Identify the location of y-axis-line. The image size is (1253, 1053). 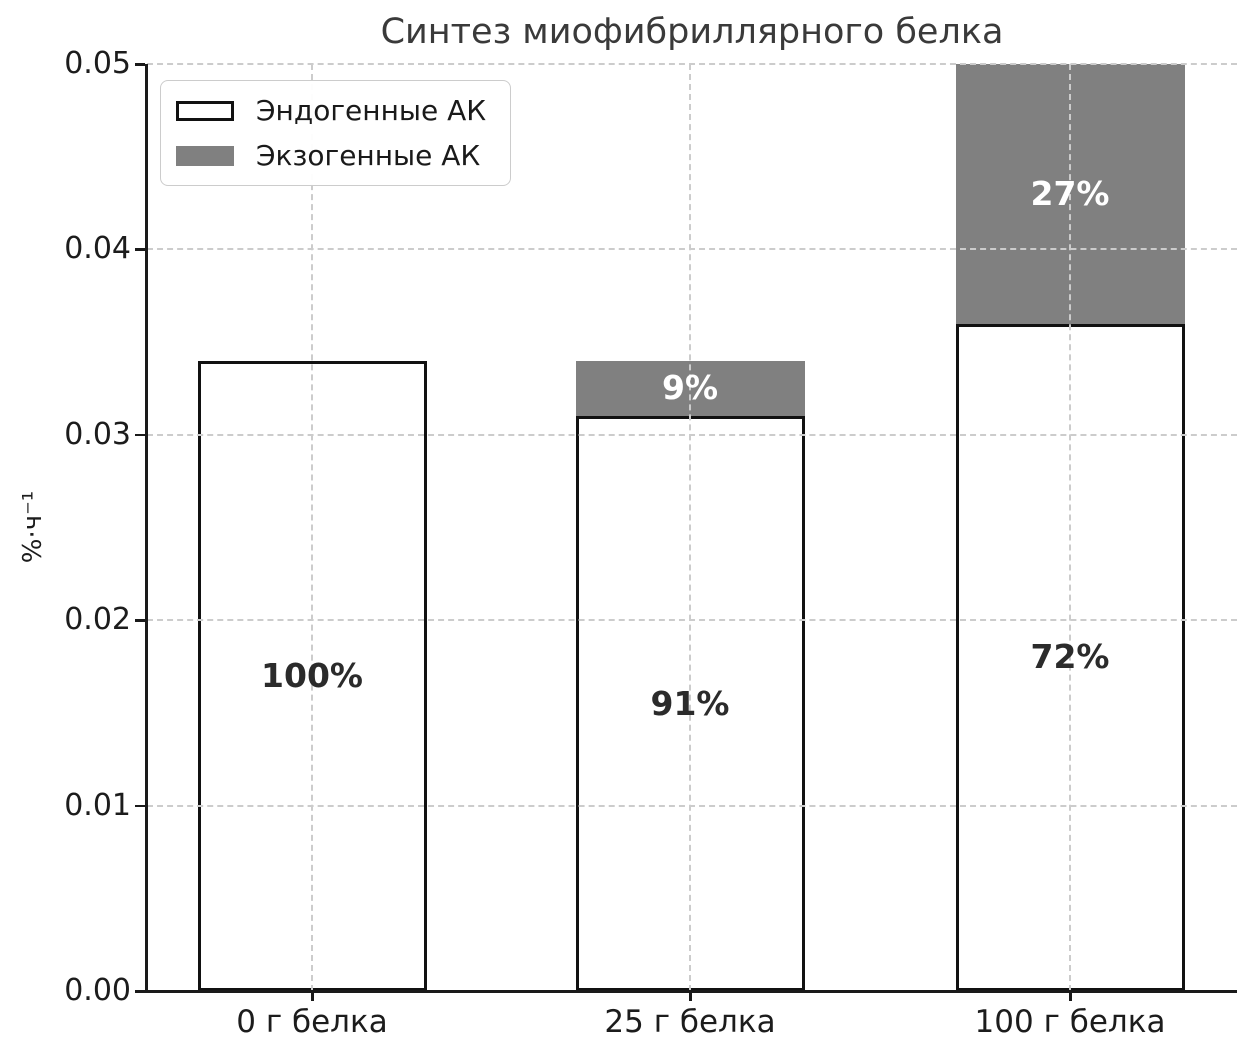
(146, 528).